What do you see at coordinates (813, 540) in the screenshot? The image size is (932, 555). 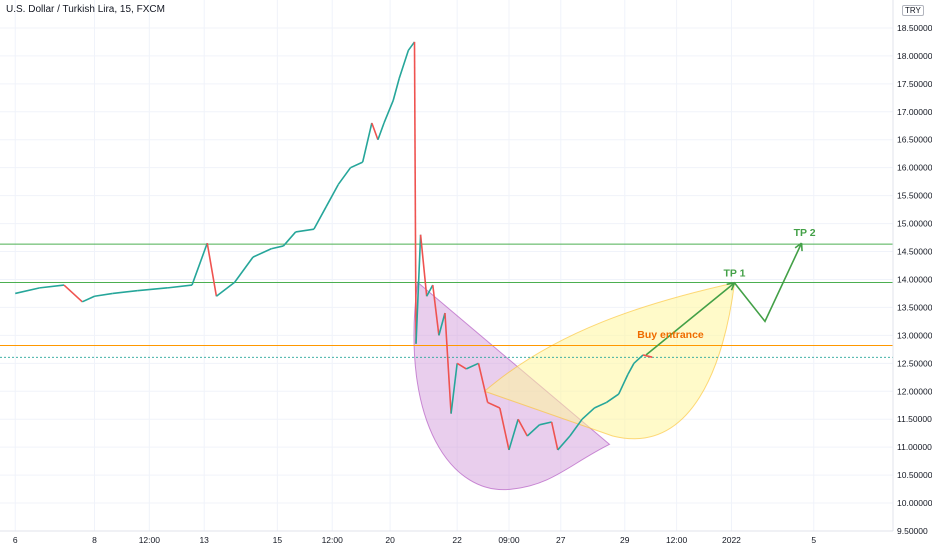 I see `x-tick-label: 5` at bounding box center [813, 540].